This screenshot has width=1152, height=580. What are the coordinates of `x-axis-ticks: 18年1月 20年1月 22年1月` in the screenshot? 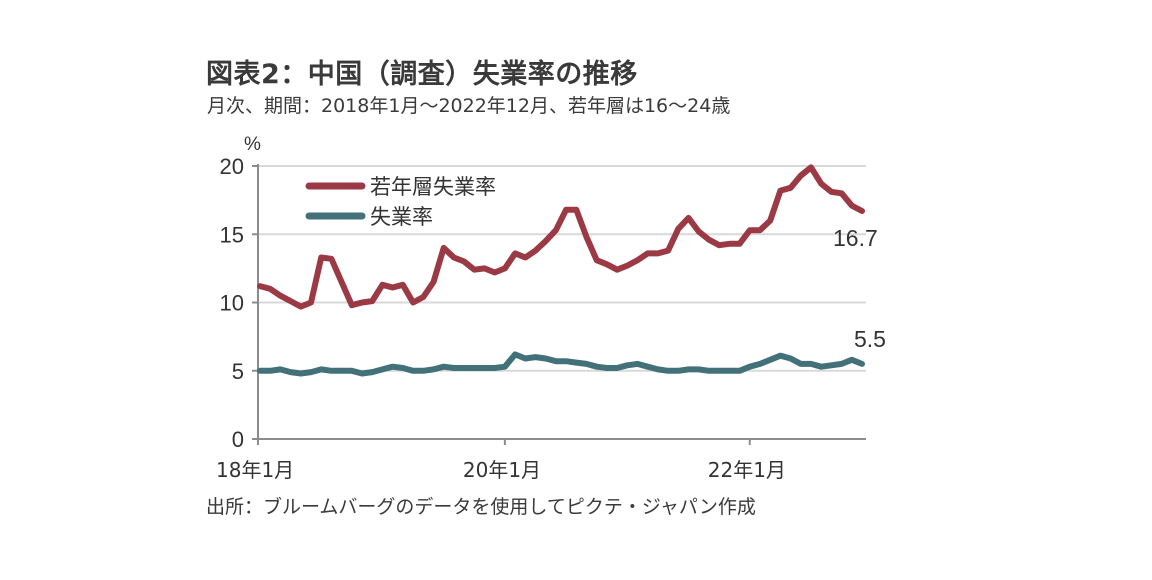 It's located at (501, 460).